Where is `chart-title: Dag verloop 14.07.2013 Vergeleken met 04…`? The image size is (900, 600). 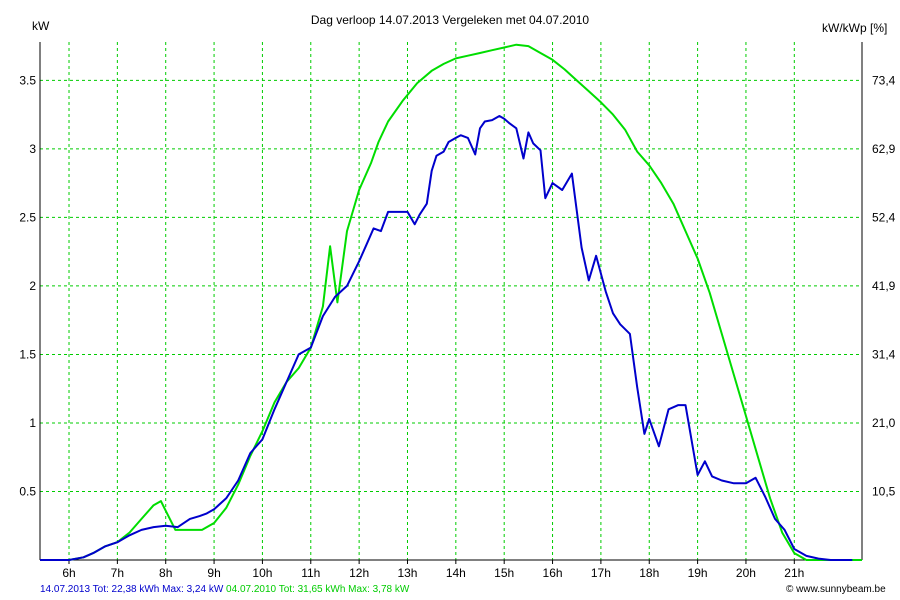
chart-title: Dag verloop 14.07.2013 Vergeleken met 04… is located at coordinates (450, 20).